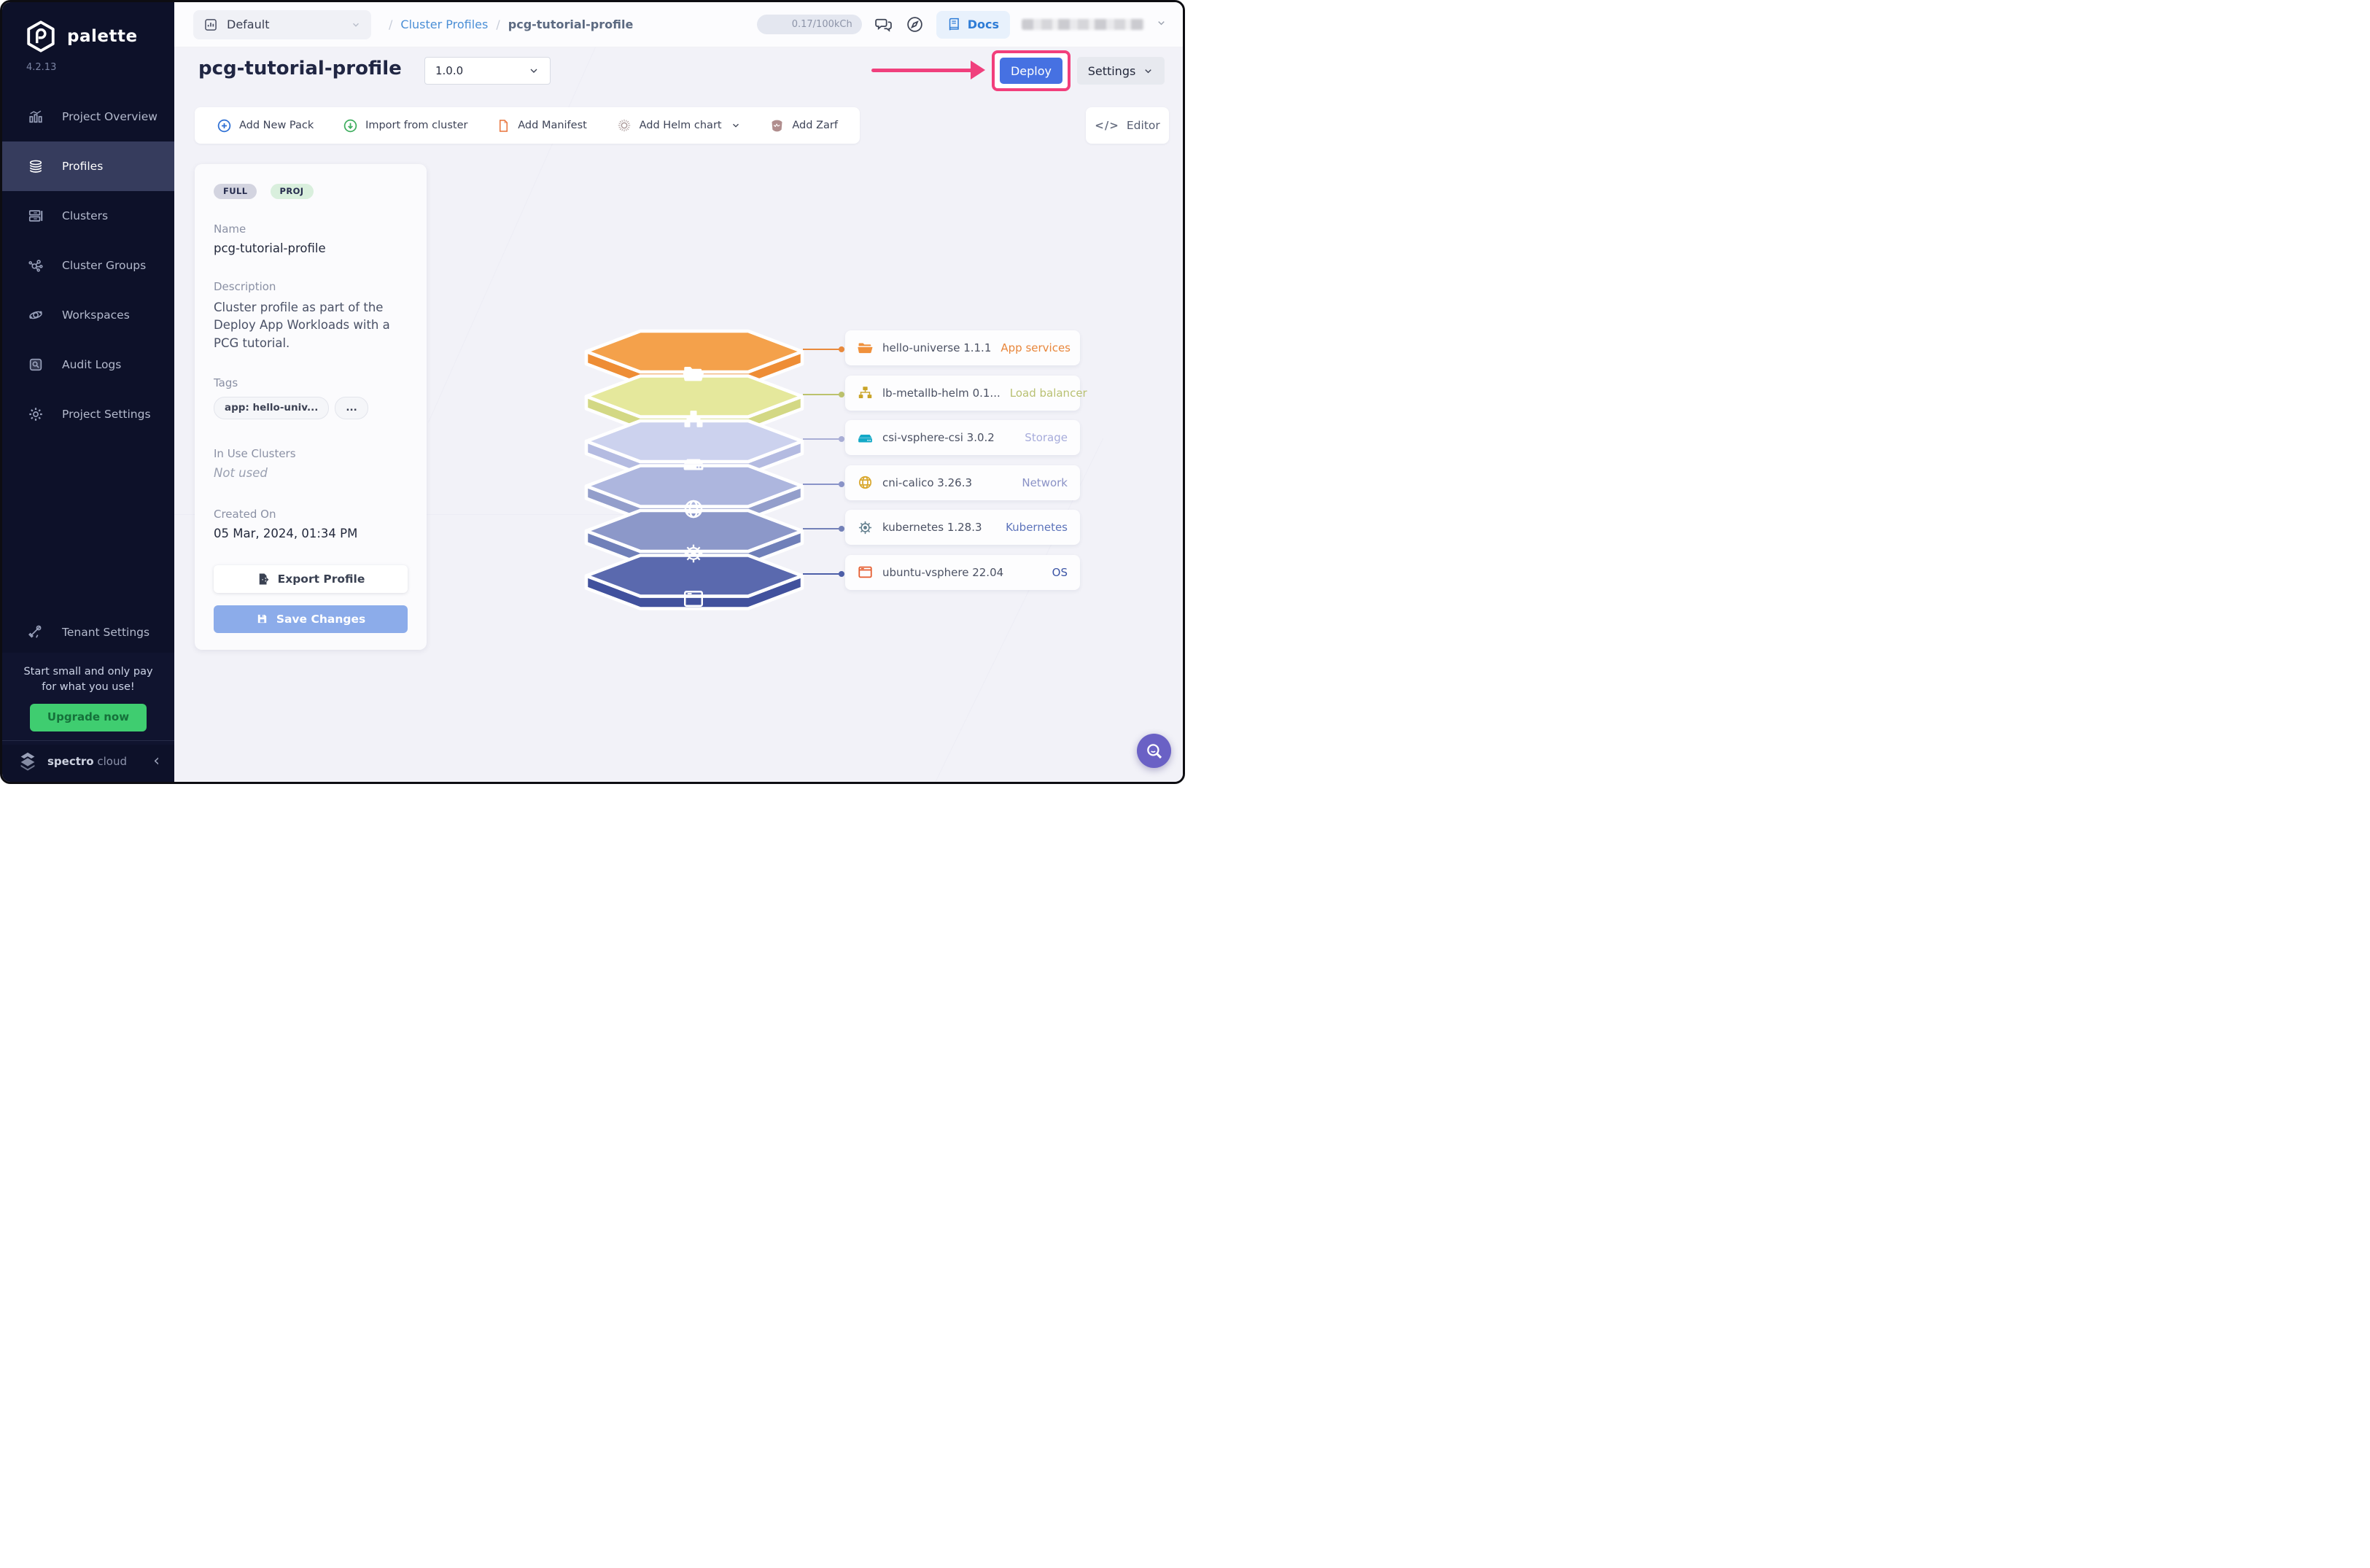  I want to click on editor-label: Editor, so click(1143, 125).